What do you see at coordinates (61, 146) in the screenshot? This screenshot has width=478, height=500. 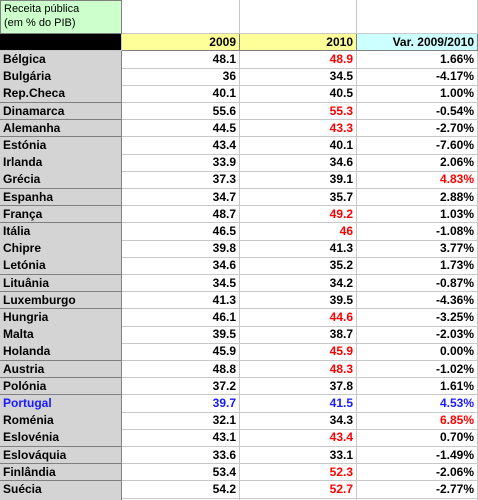 I see `country-name: Estónia` at bounding box center [61, 146].